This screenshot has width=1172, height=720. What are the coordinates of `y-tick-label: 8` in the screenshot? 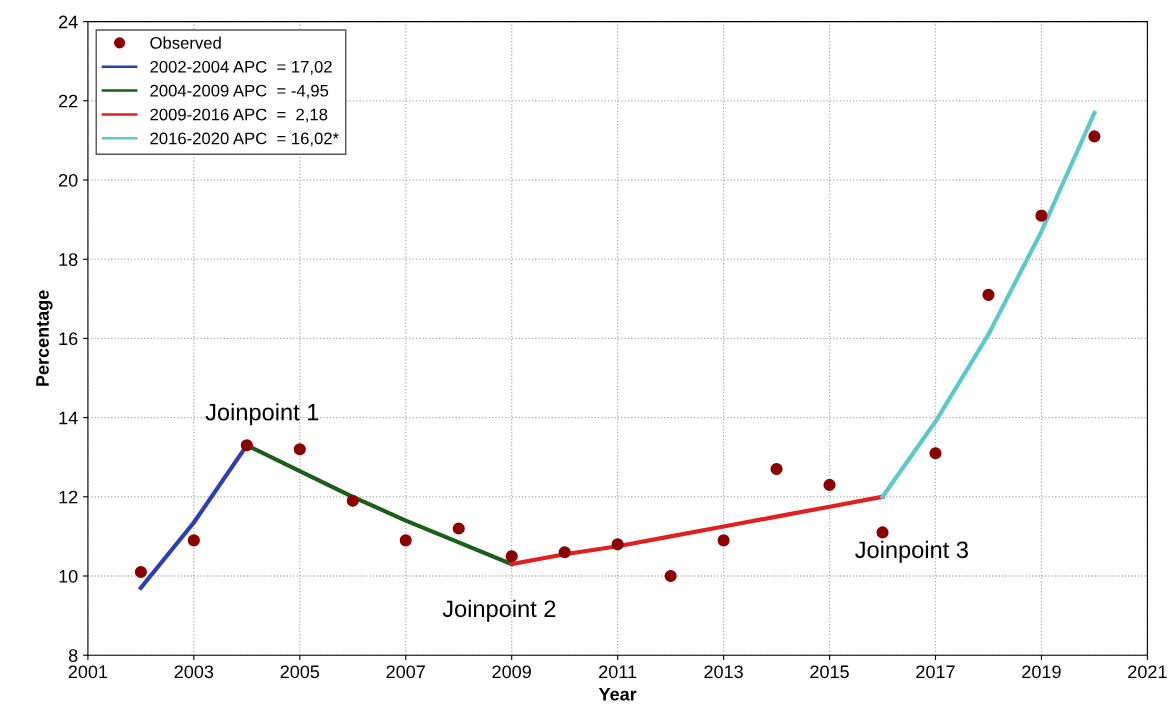 It's located at (73, 655).